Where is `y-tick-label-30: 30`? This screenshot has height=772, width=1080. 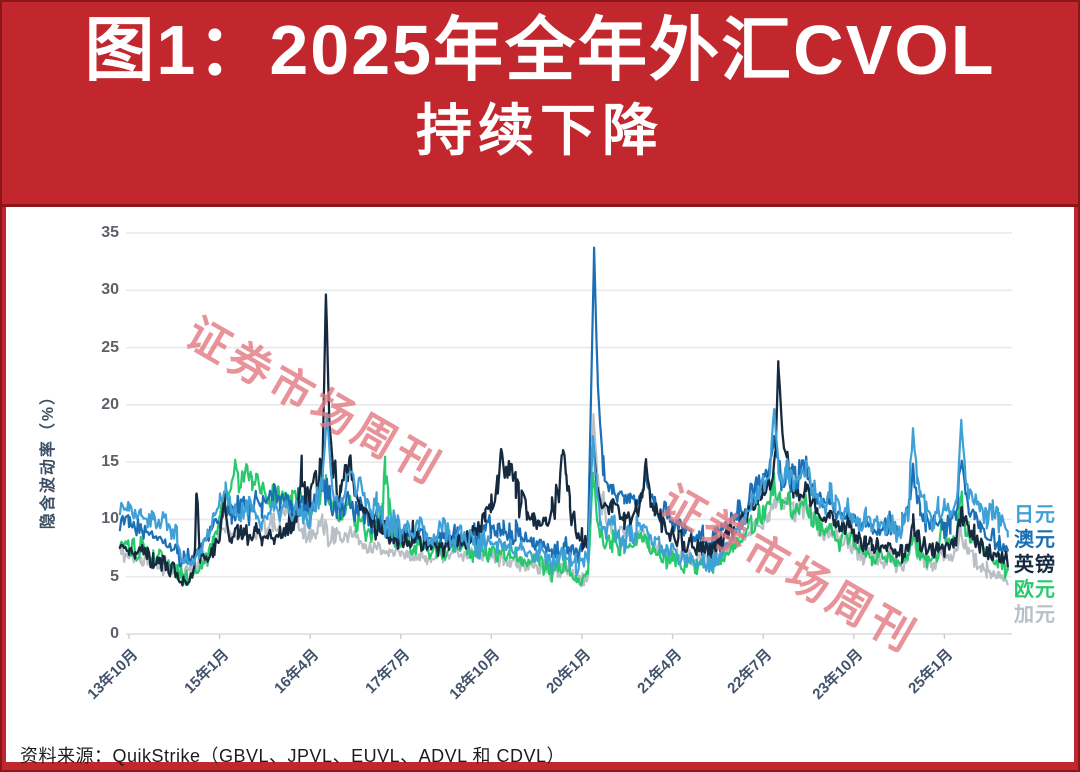 y-tick-label-30: 30 is located at coordinates (110, 290).